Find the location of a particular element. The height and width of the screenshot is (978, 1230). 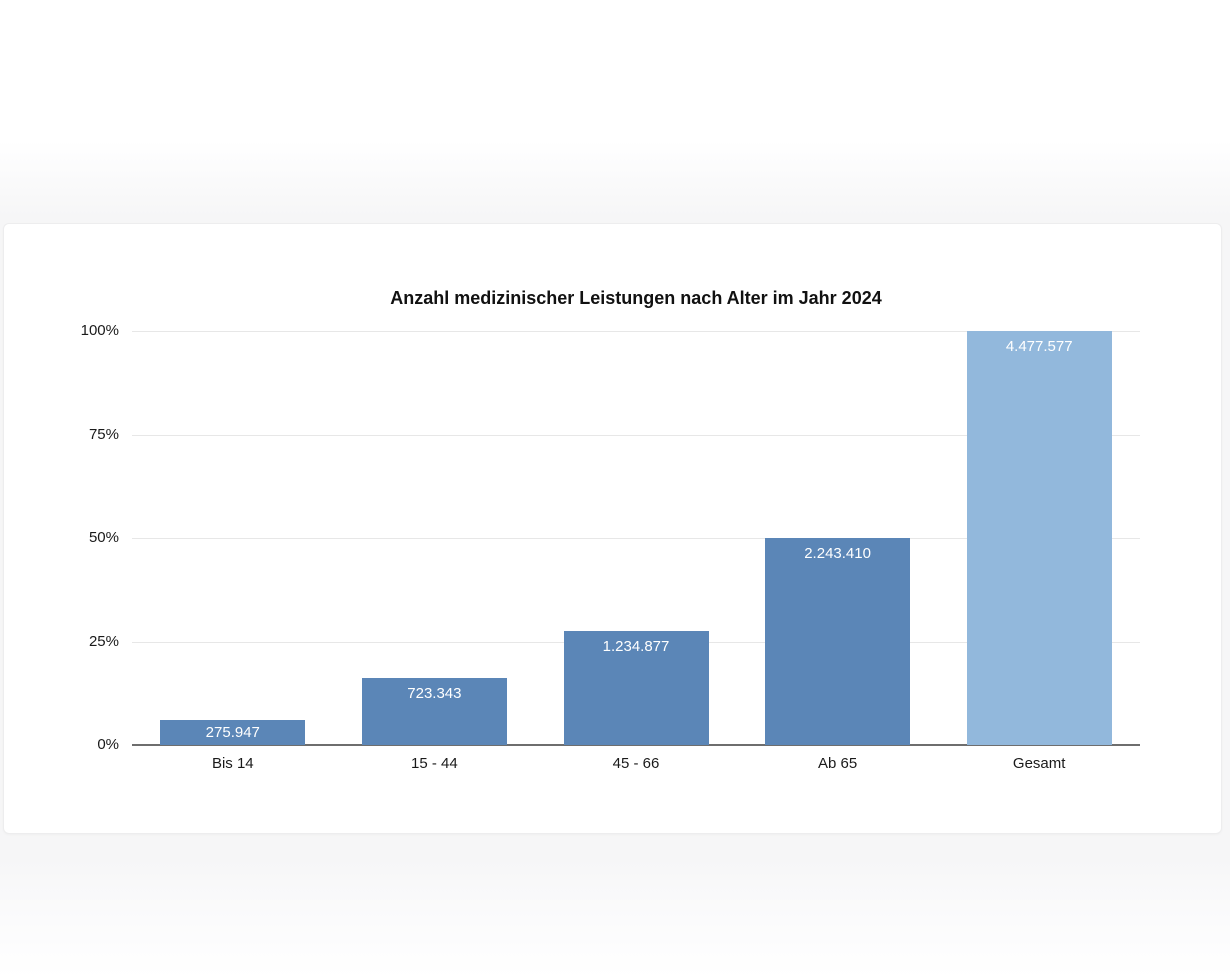

bar-value-label-15-44: 723.343 is located at coordinates (434, 694).